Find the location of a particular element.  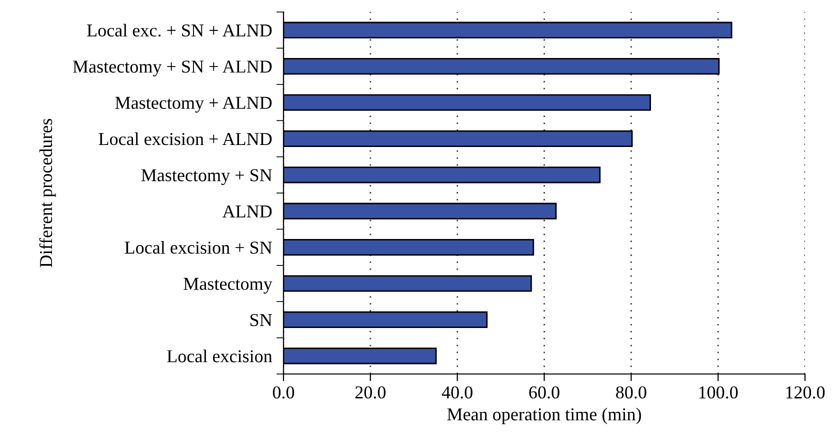

y-tick-label: Local excision is located at coordinates (219, 356).